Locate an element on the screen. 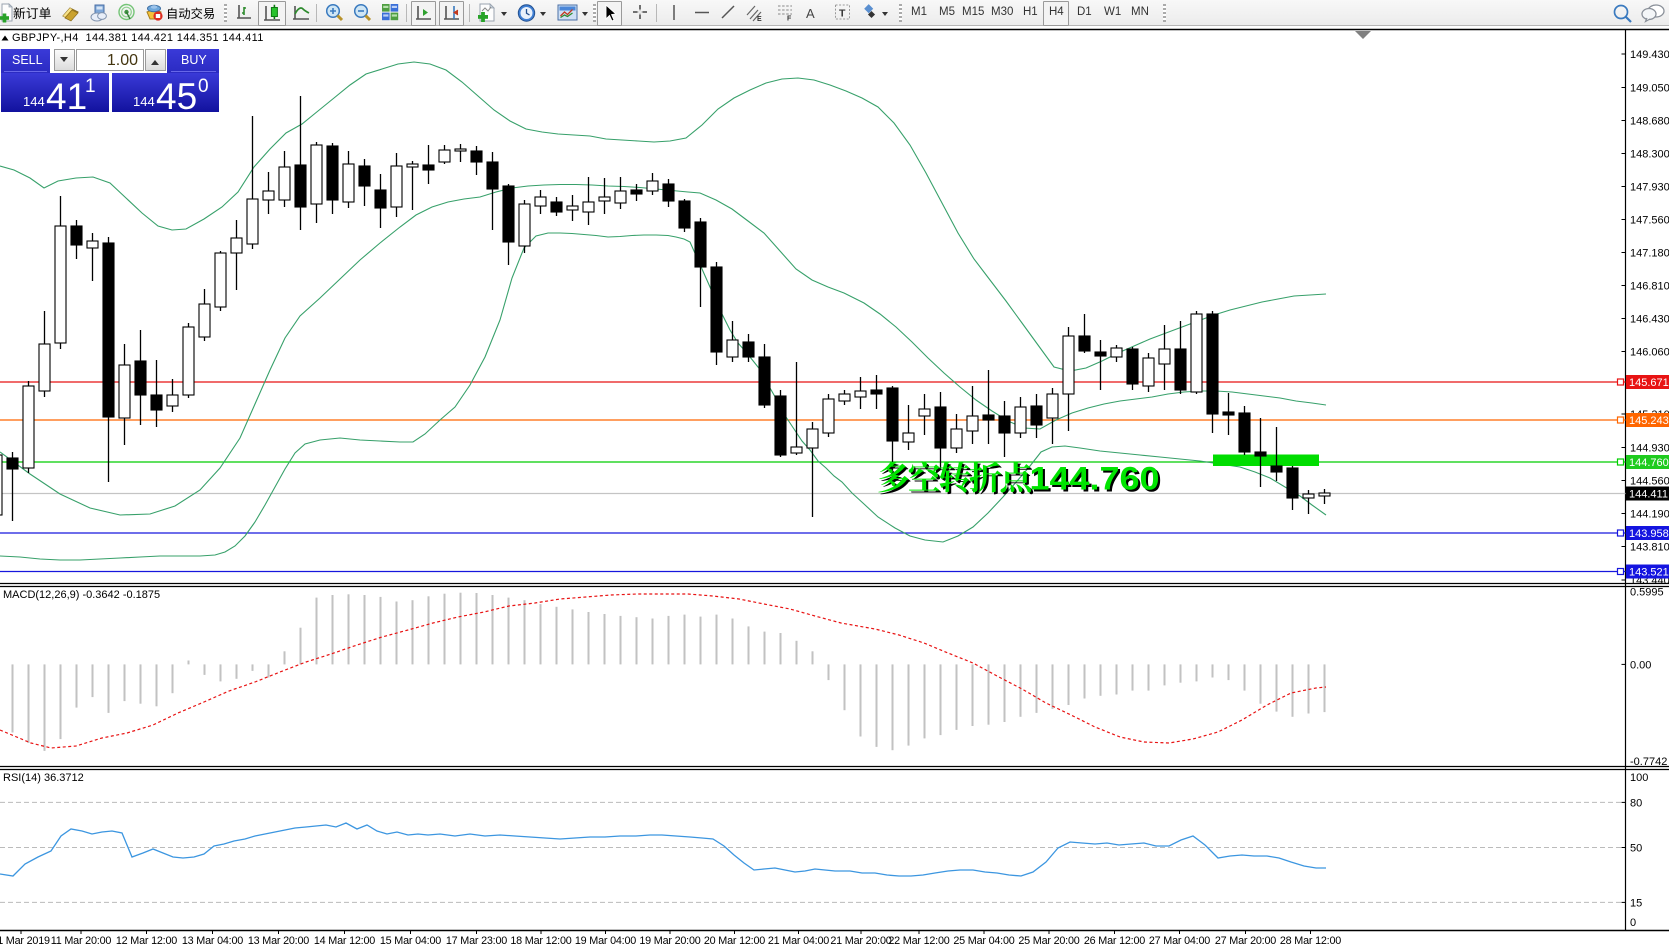 Image resolution: width=1669 pixels, height=948 pixels. svg-text: 148.680 is located at coordinates (1649, 122).